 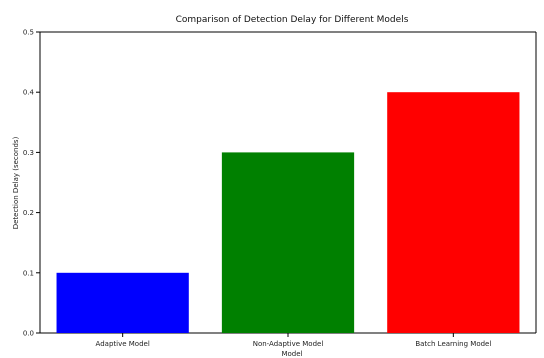 What do you see at coordinates (28, 33) in the screenshot?
I see `y-tick-label: 0.5` at bounding box center [28, 33].